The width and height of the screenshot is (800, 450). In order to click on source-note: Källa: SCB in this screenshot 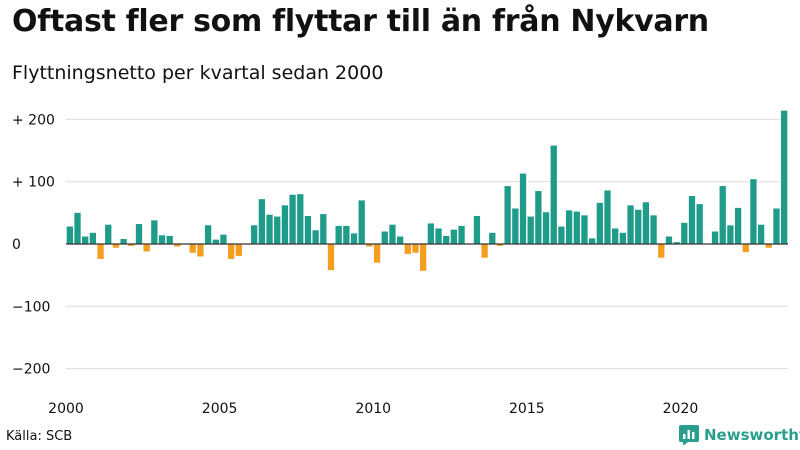, I will do `click(39, 436)`.